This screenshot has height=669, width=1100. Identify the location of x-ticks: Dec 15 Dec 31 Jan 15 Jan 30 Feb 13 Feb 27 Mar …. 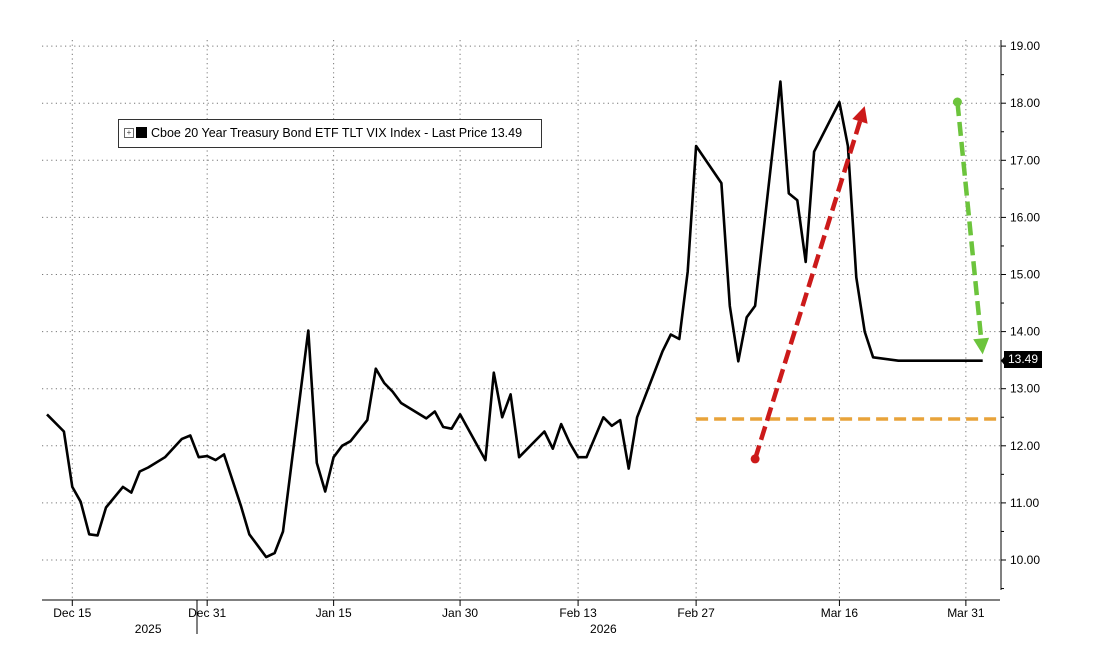
(519, 618).